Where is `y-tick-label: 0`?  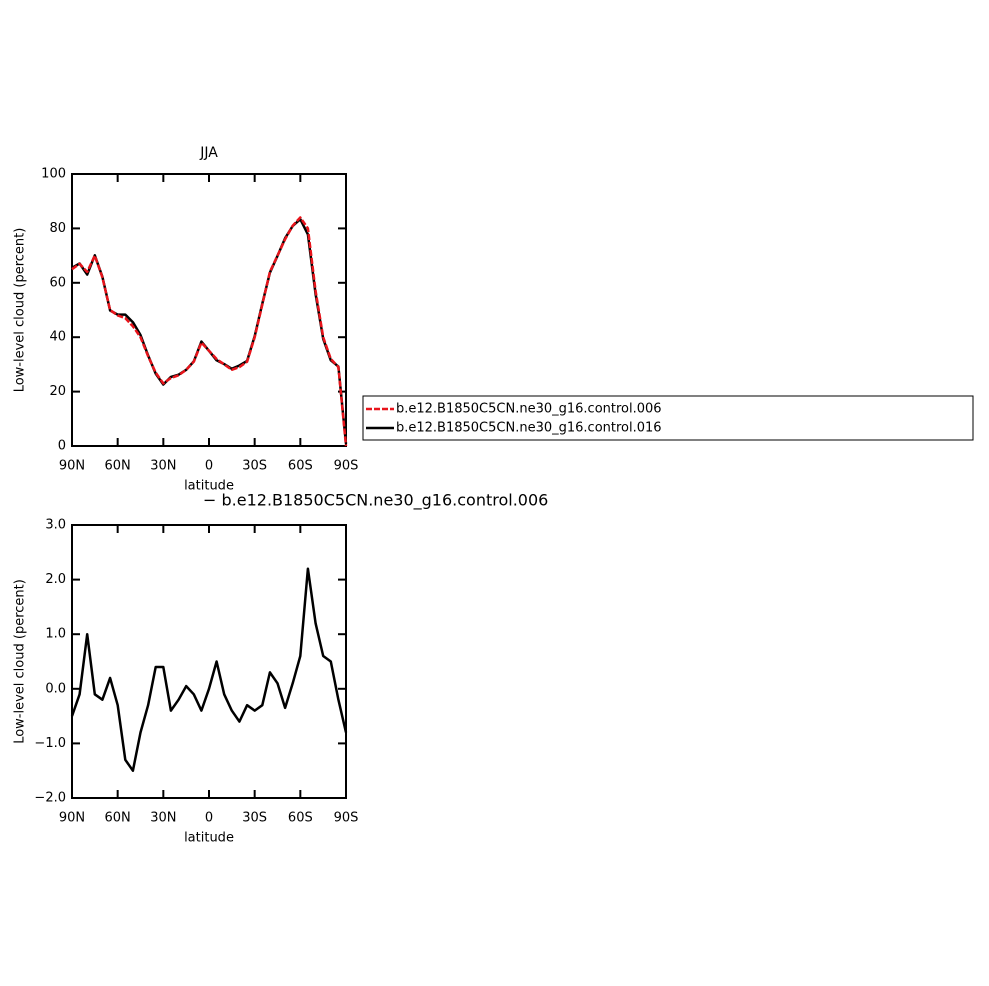 y-tick-label: 0 is located at coordinates (62, 446).